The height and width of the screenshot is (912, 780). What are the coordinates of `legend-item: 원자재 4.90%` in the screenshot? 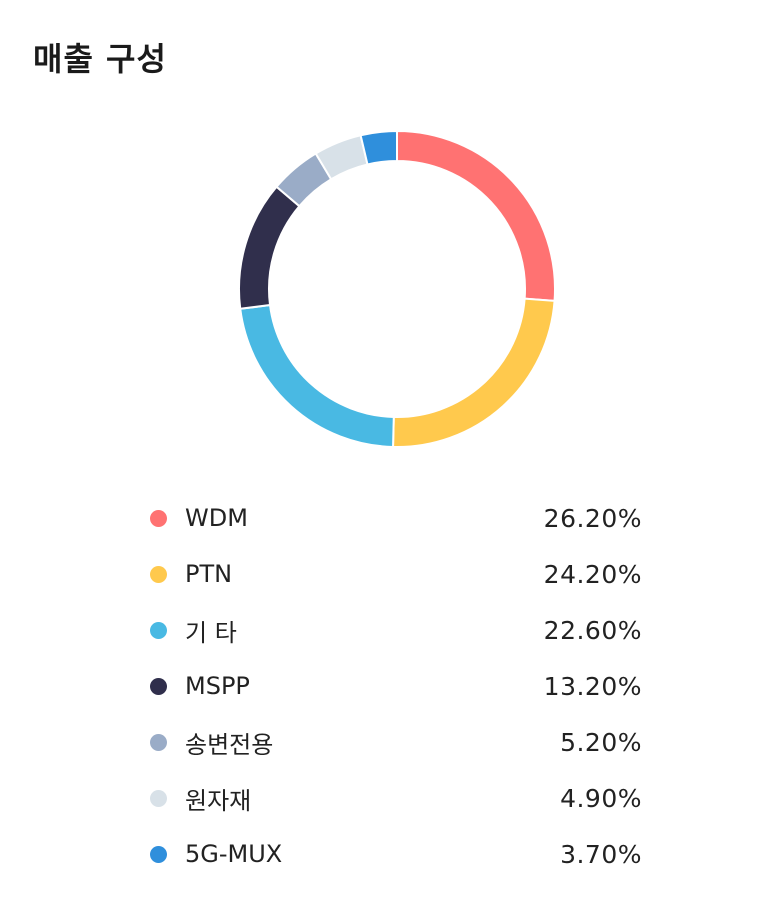 It's located at (396, 798).